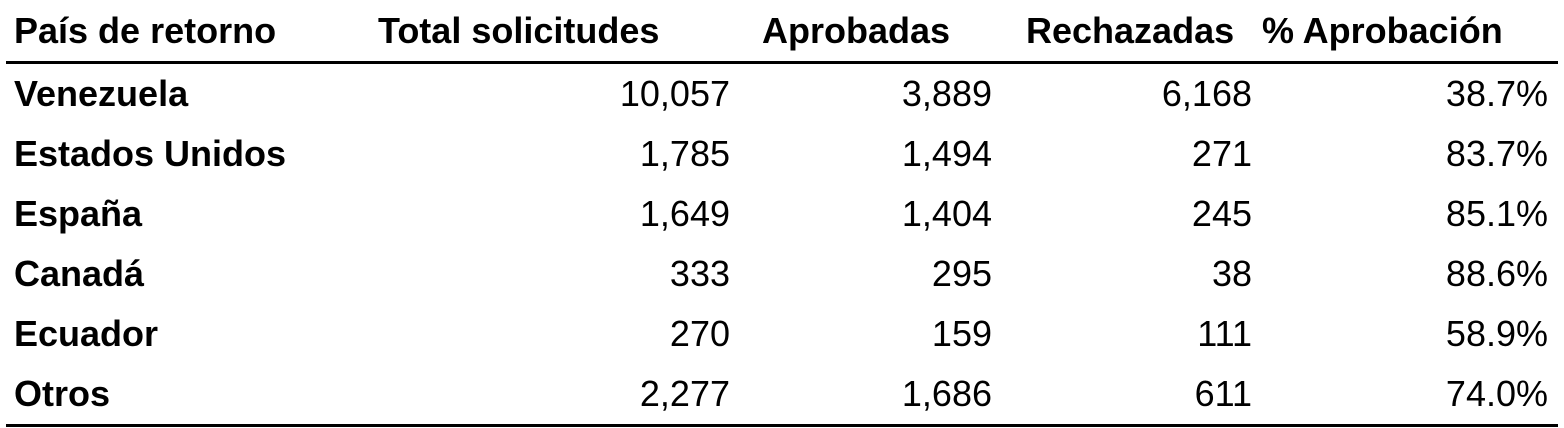  I want to click on table-cell: 38, so click(1231, 273).